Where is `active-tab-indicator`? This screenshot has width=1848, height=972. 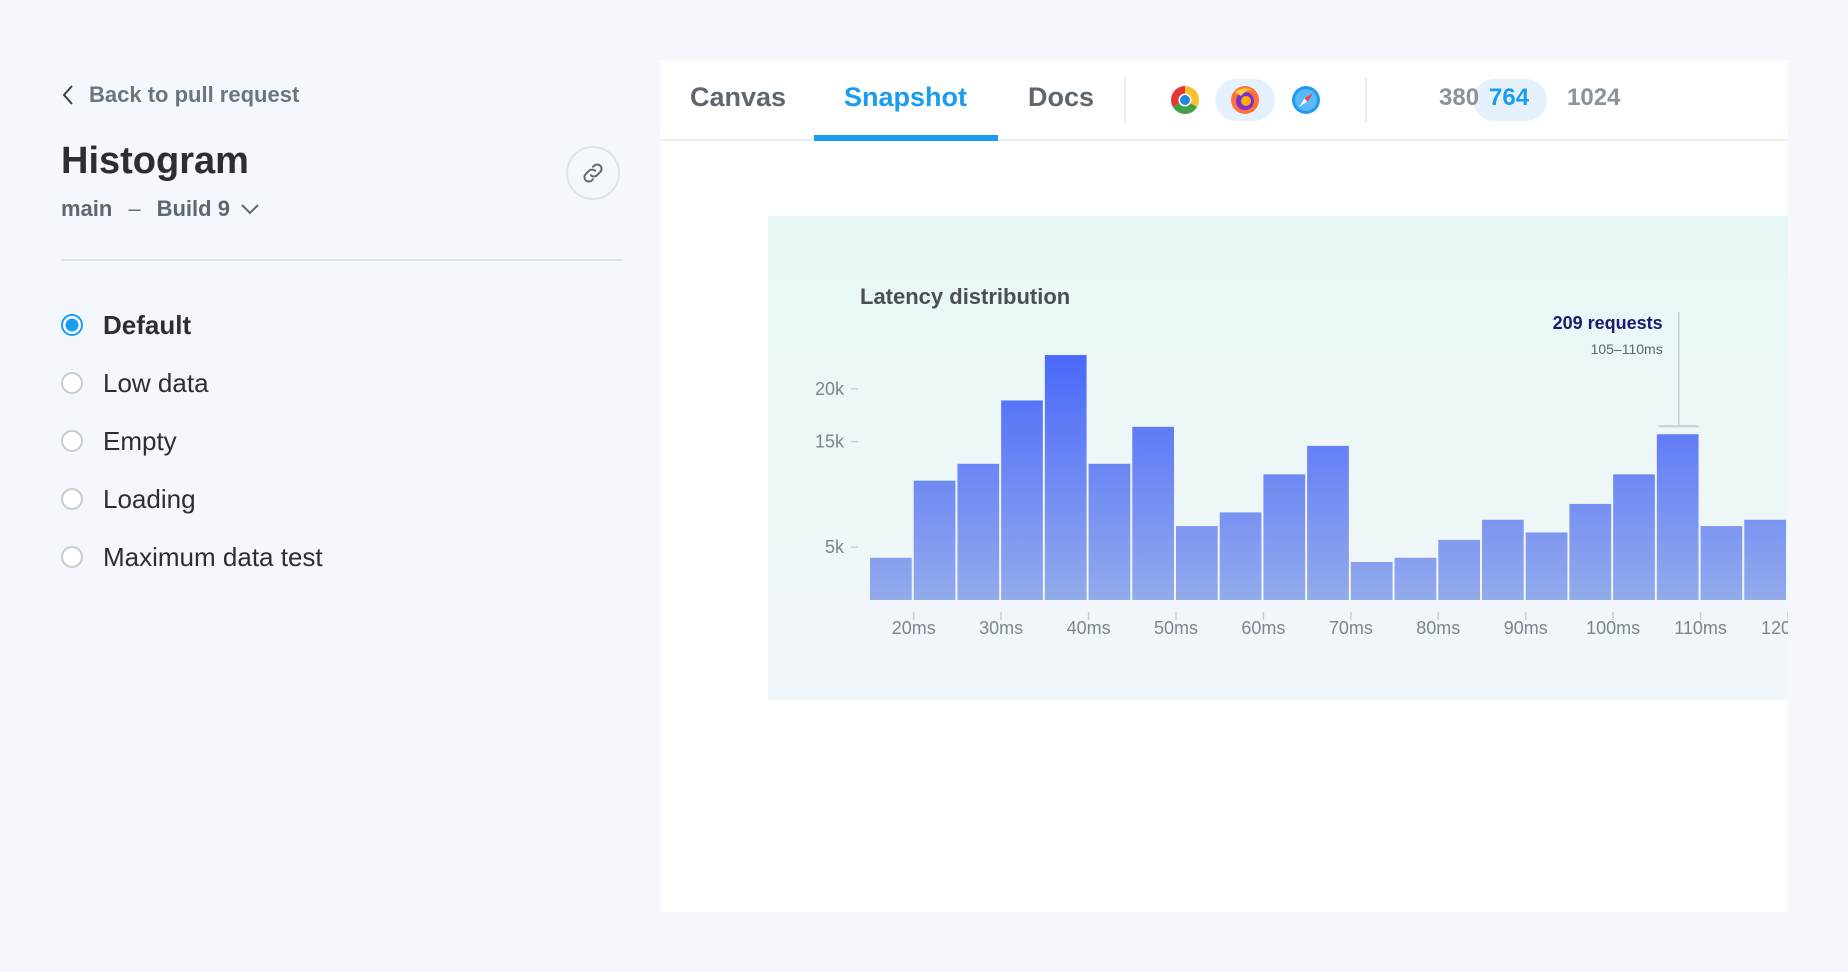 active-tab-indicator is located at coordinates (906, 138).